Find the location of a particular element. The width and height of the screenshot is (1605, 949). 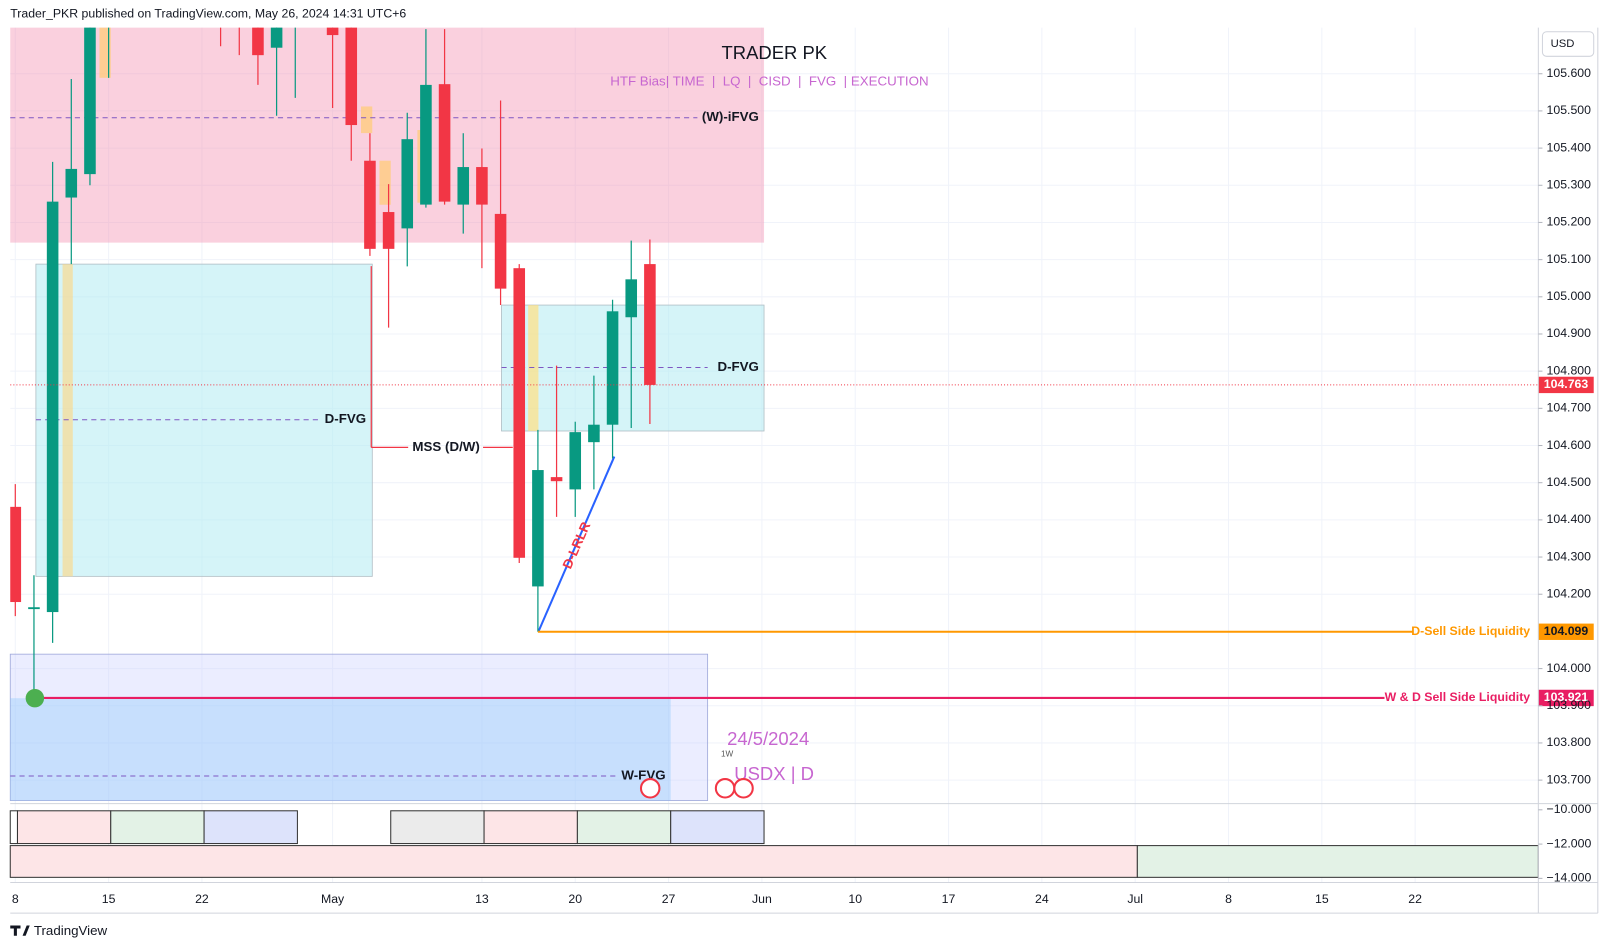

y-tick-label: −12.000 is located at coordinates (1569, 843).